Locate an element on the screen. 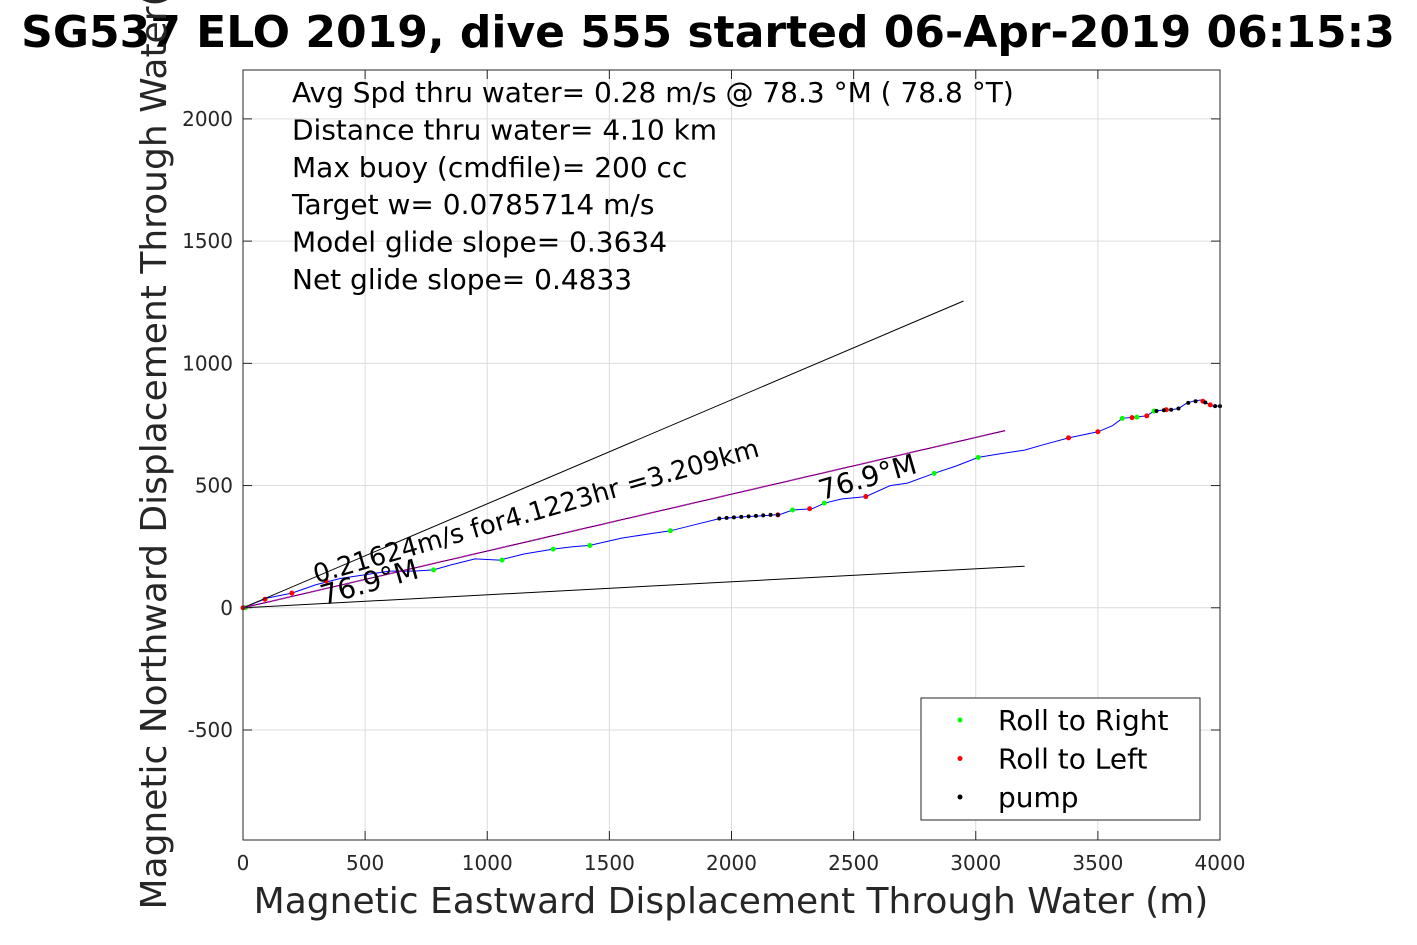 Image resolution: width=1417 pixels, height=945 pixels. y-tick-label: 2000 is located at coordinates (207, 119).